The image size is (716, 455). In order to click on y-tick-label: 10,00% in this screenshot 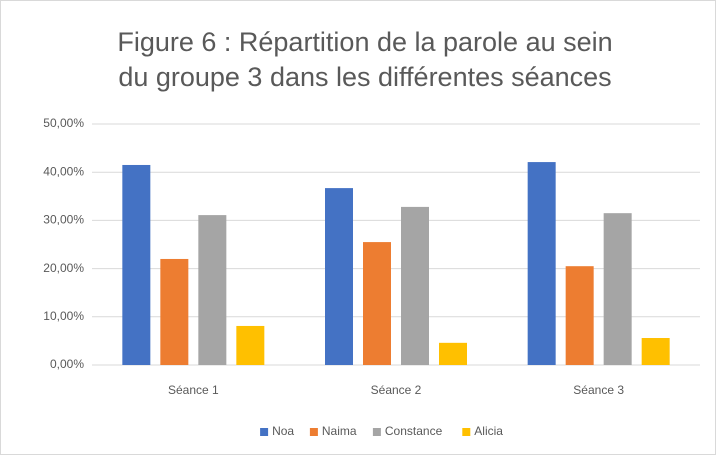, I will do `click(63, 316)`.